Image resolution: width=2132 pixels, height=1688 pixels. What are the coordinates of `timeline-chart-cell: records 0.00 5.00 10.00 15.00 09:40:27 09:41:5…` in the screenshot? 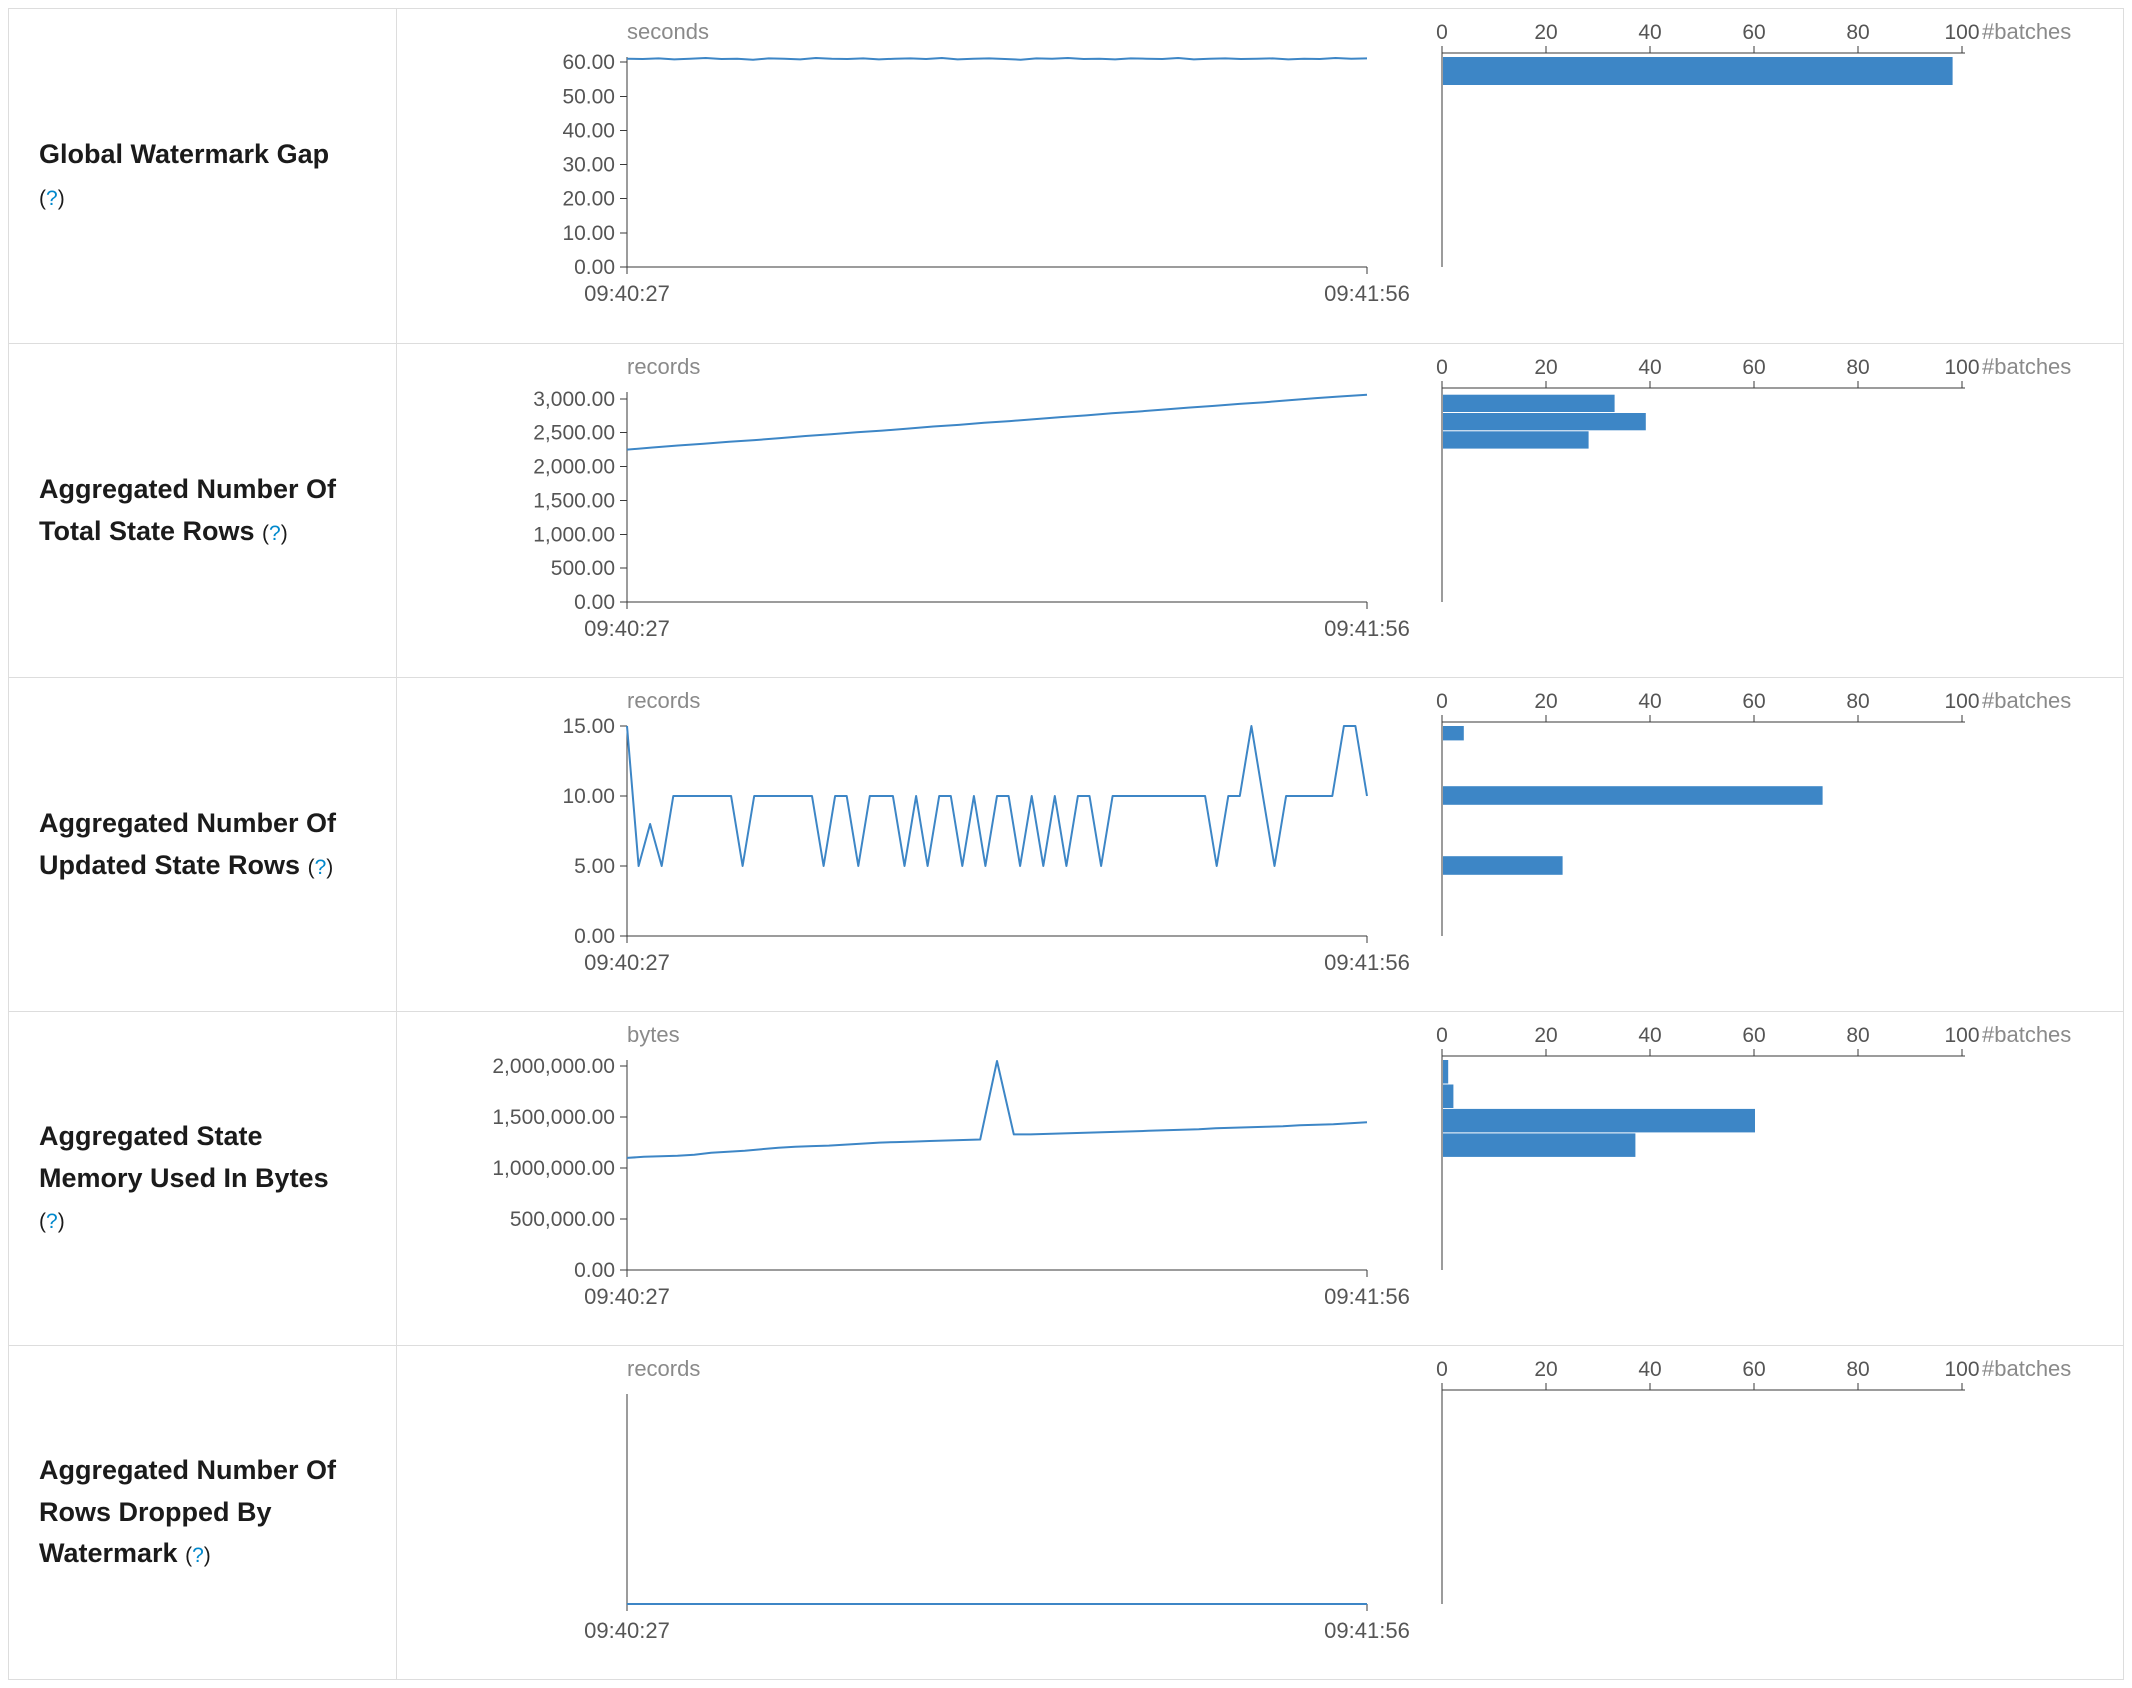 It's located at (903, 844).